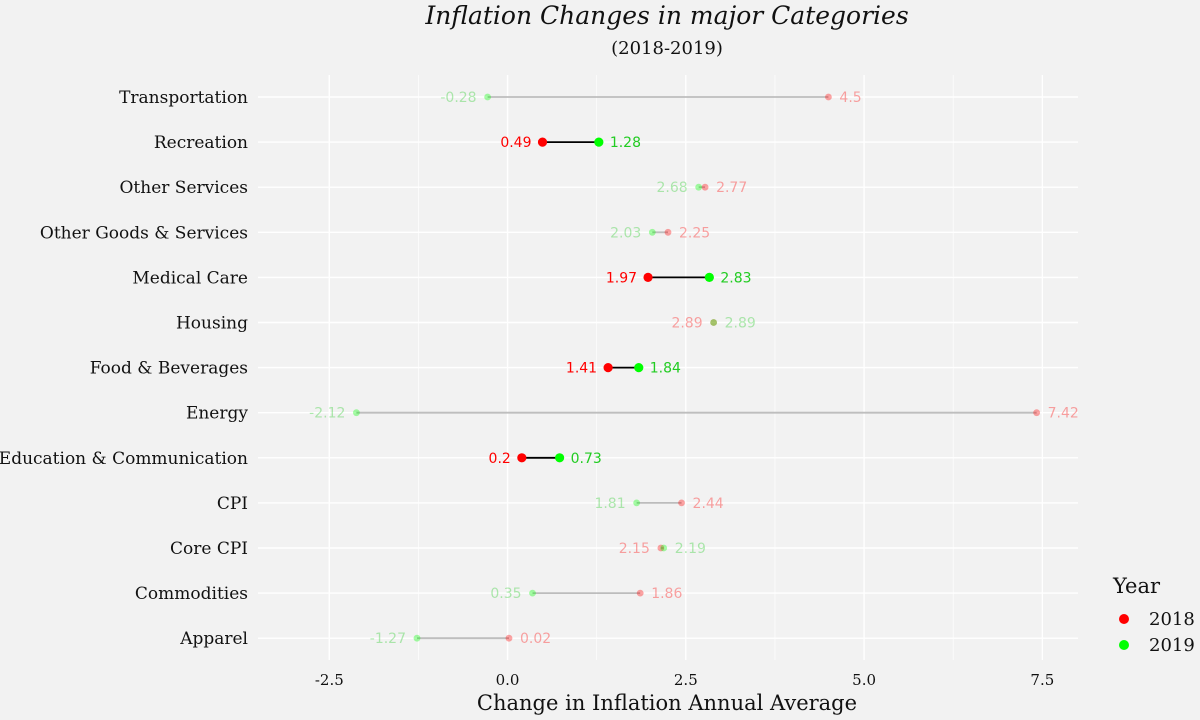 The image size is (1200, 720). Describe the element at coordinates (850, 98) in the screenshot. I see `value-label-2018: 4.5` at that location.